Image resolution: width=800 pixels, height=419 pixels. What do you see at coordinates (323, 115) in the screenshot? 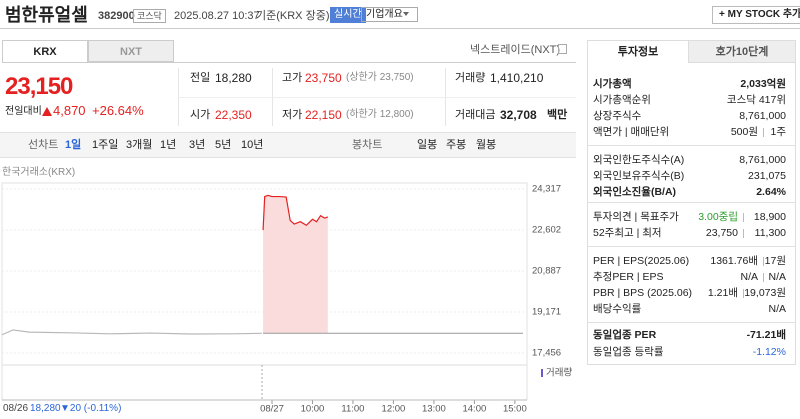
I see `quote-value: 22,150` at bounding box center [323, 115].